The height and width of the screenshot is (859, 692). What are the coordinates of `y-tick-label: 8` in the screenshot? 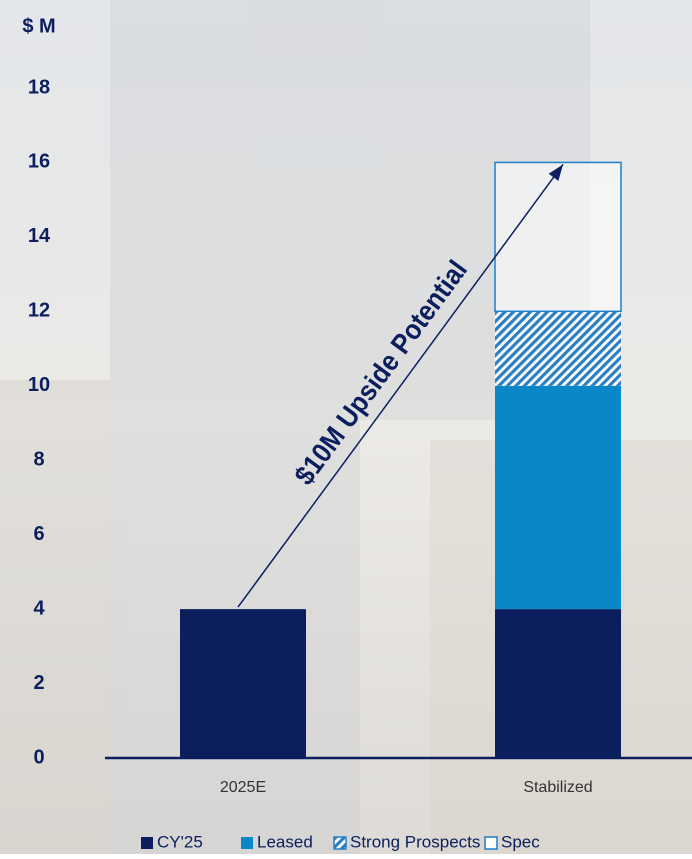 It's located at (38, 460).